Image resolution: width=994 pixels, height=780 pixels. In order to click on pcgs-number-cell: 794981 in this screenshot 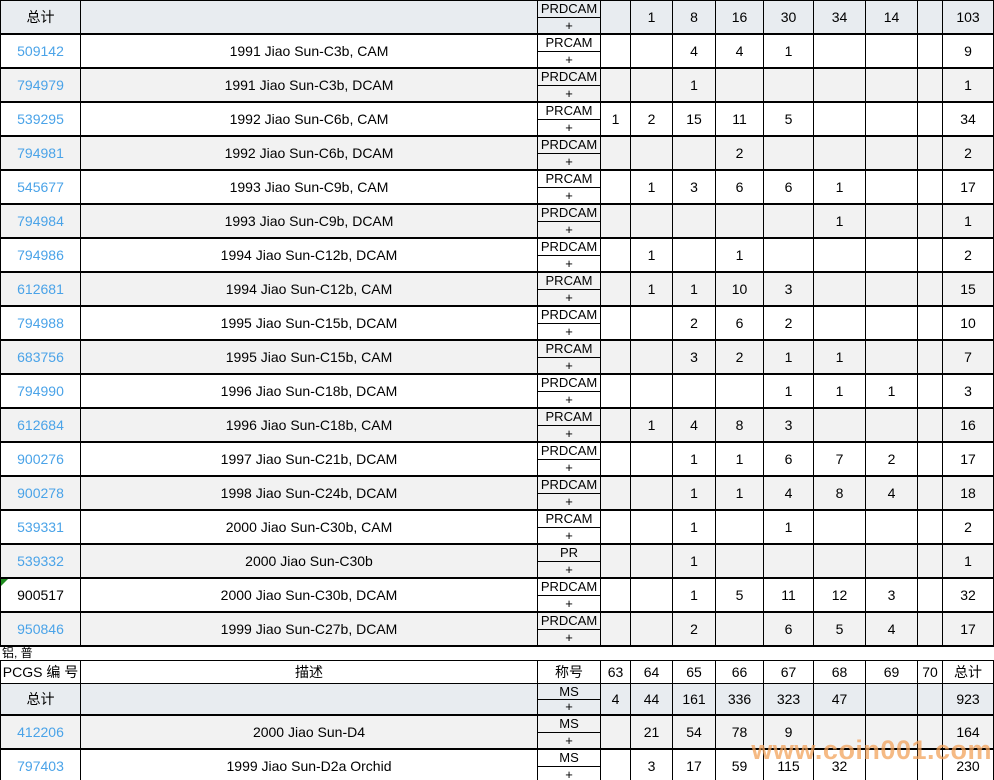, I will do `click(41, 153)`.